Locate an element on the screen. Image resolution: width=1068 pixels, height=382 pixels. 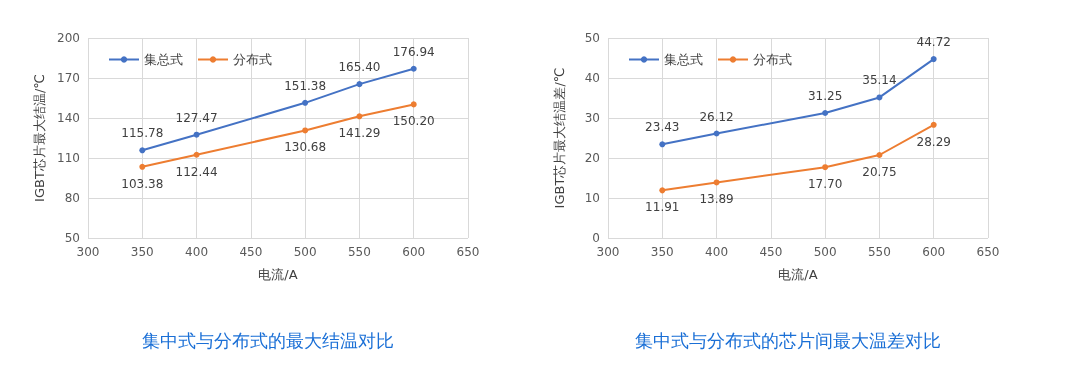
data-label: 130.68 is located at coordinates (305, 147).